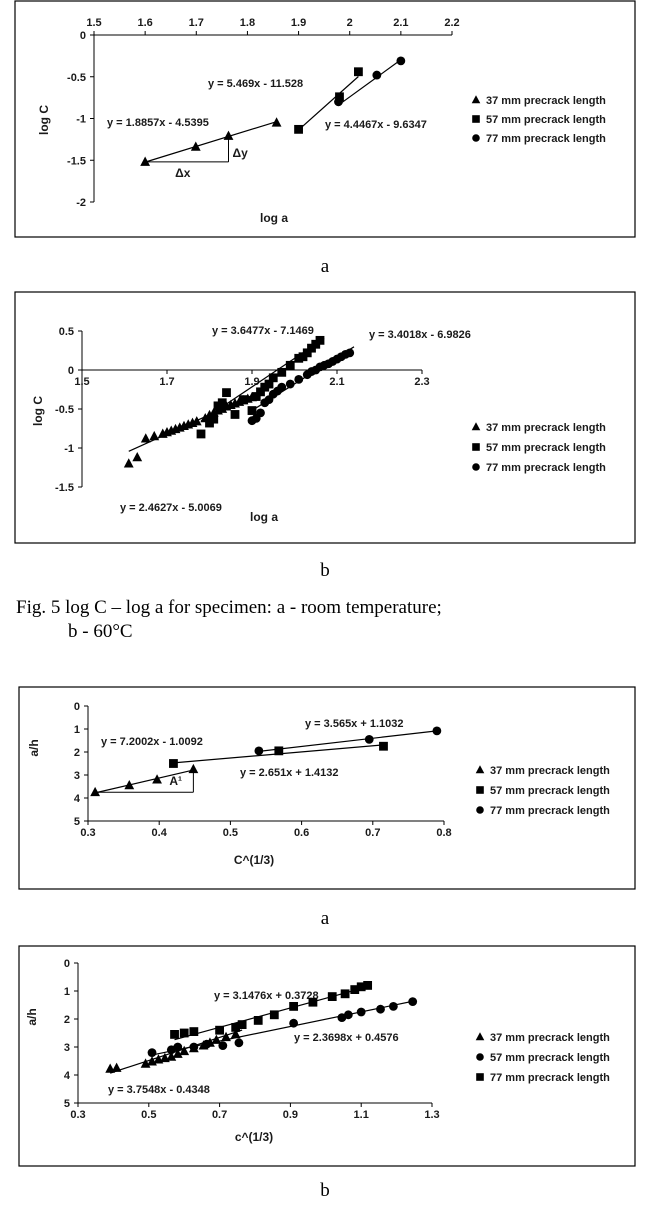  Describe the element at coordinates (76, 161) in the screenshot. I see `fig5a-y-tick-label: -1.5` at that location.